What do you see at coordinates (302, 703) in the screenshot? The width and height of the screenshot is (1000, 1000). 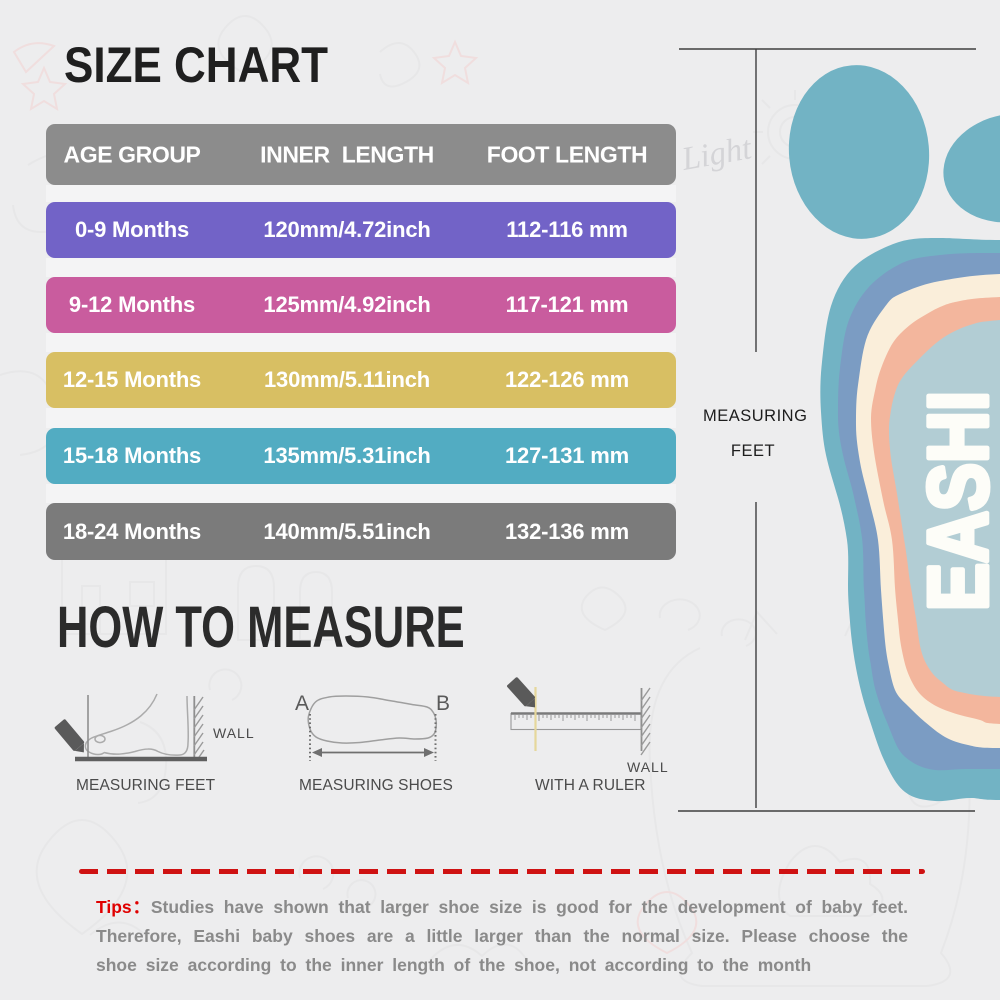 I see `svg-text: A` at bounding box center [302, 703].